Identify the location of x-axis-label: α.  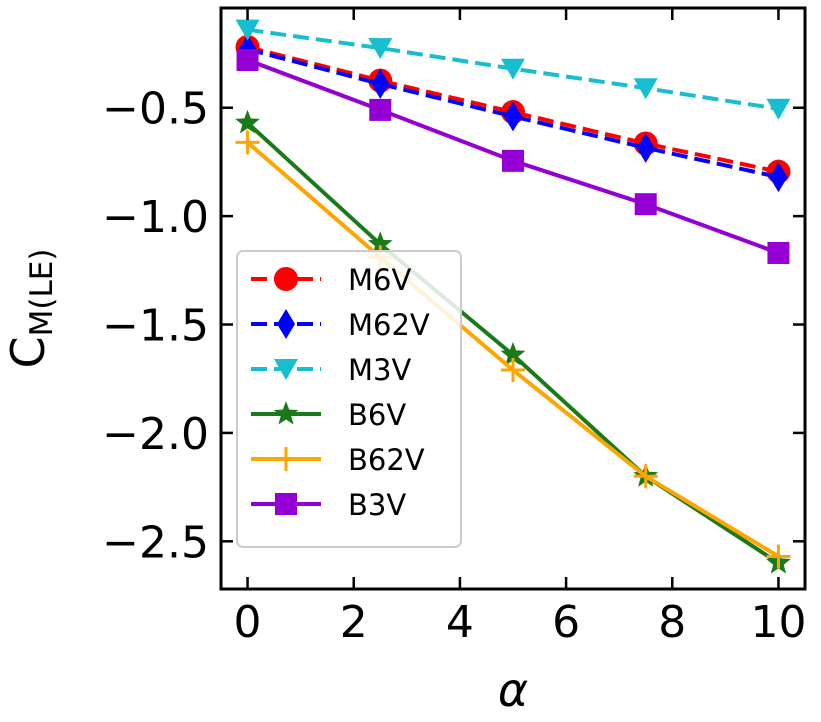
(513, 690).